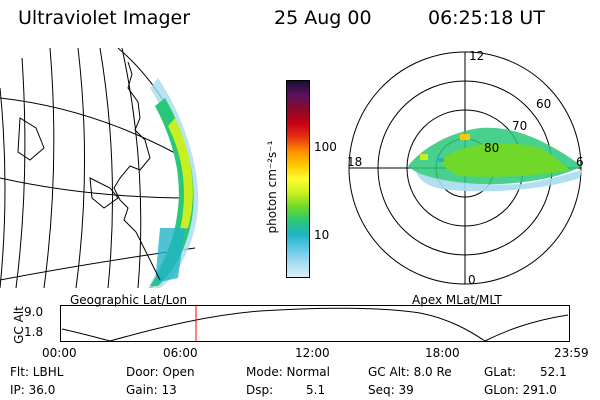 This screenshot has width=600, height=400. I want to click on footer-glat-value: 52.1, so click(553, 372).